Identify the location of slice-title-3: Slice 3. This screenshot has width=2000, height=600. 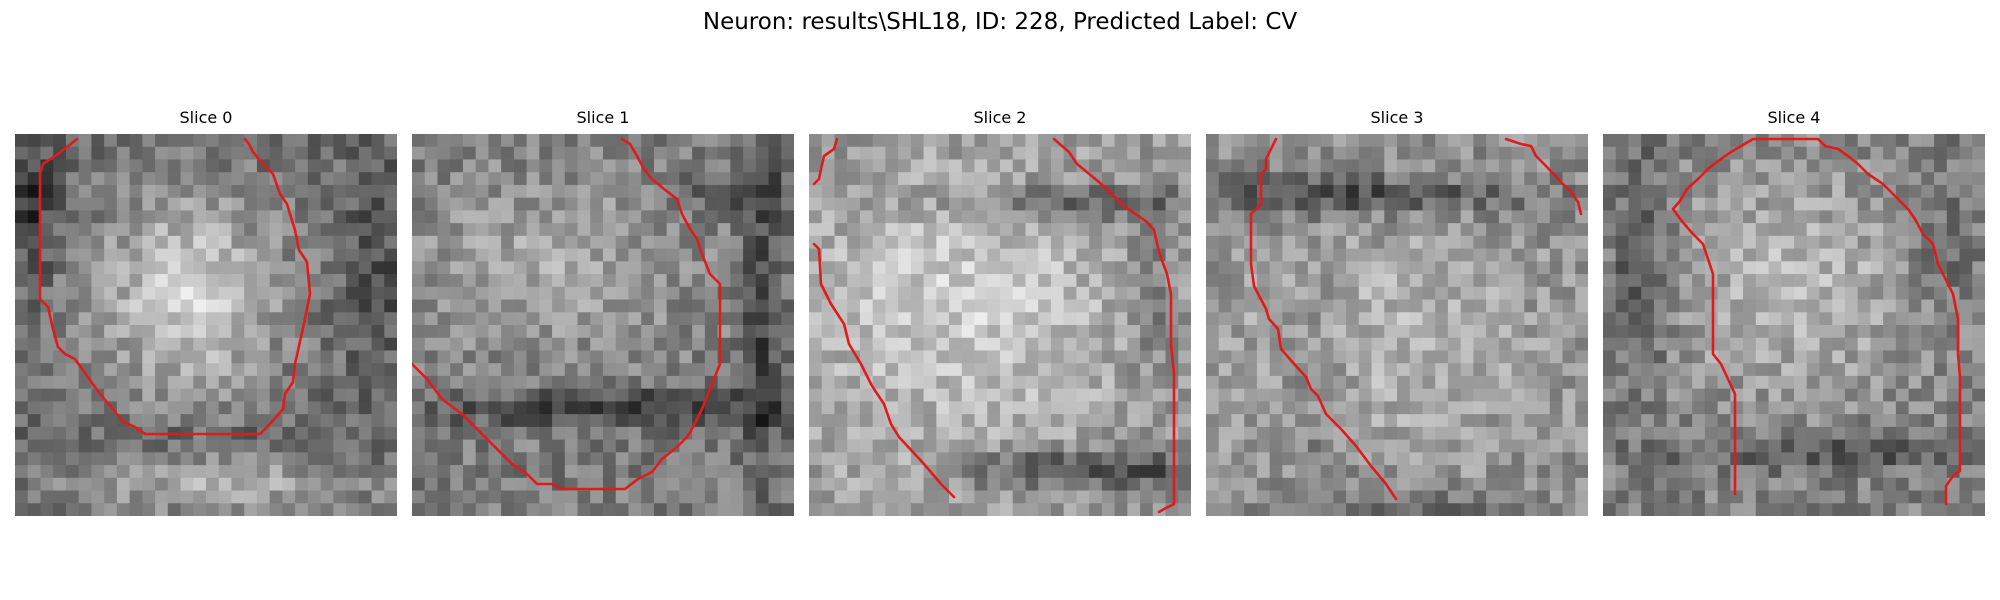
(1397, 117).